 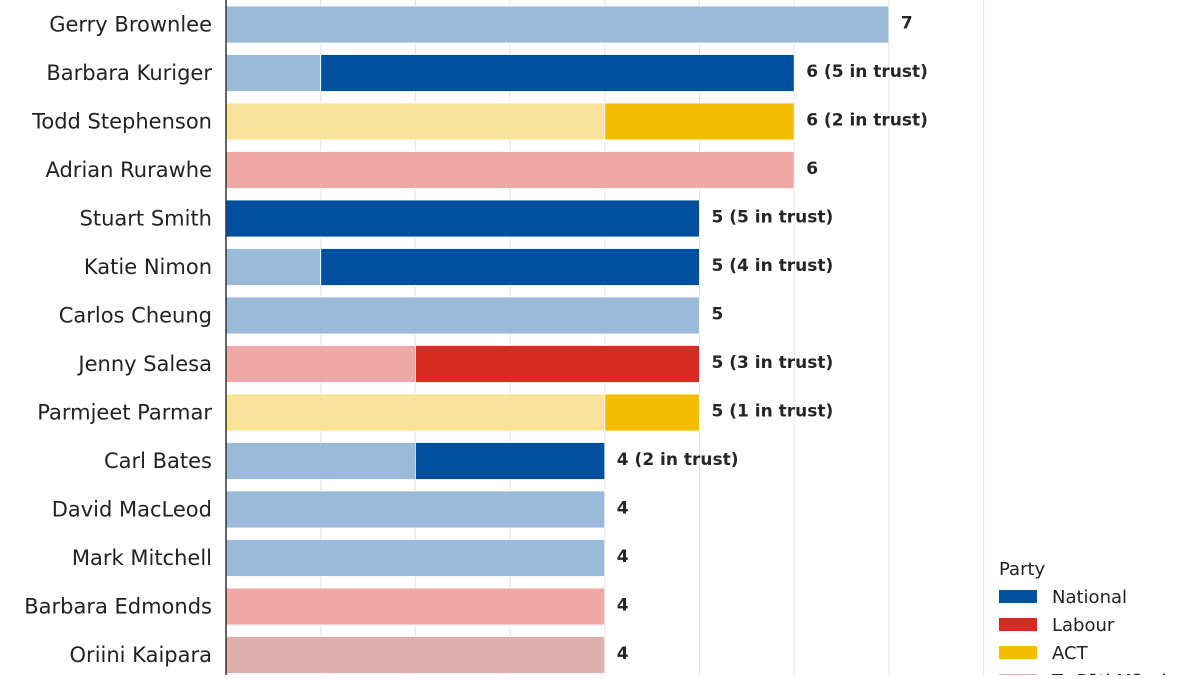 I want to click on y-tick-label-parmjeet-parmar: Parmjeet Parmar, so click(x=124, y=413).